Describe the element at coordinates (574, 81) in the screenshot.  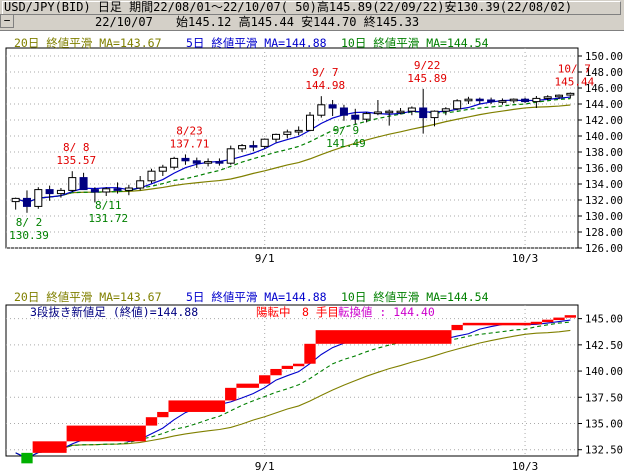
I see `high-annotation-value: 145.44` at that location.